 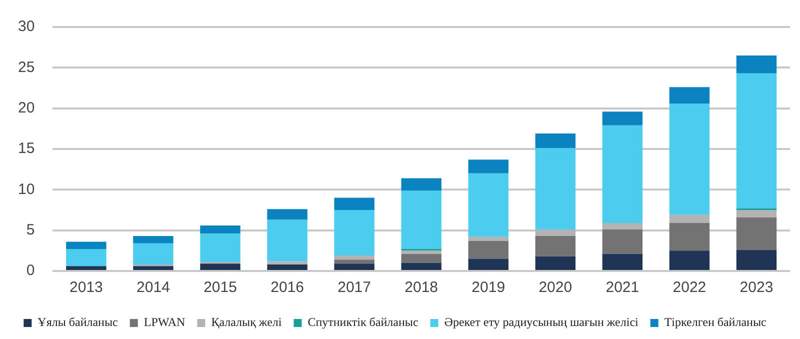 What do you see at coordinates (689, 287) in the screenshot?
I see `x-tick-label: 2022` at bounding box center [689, 287].